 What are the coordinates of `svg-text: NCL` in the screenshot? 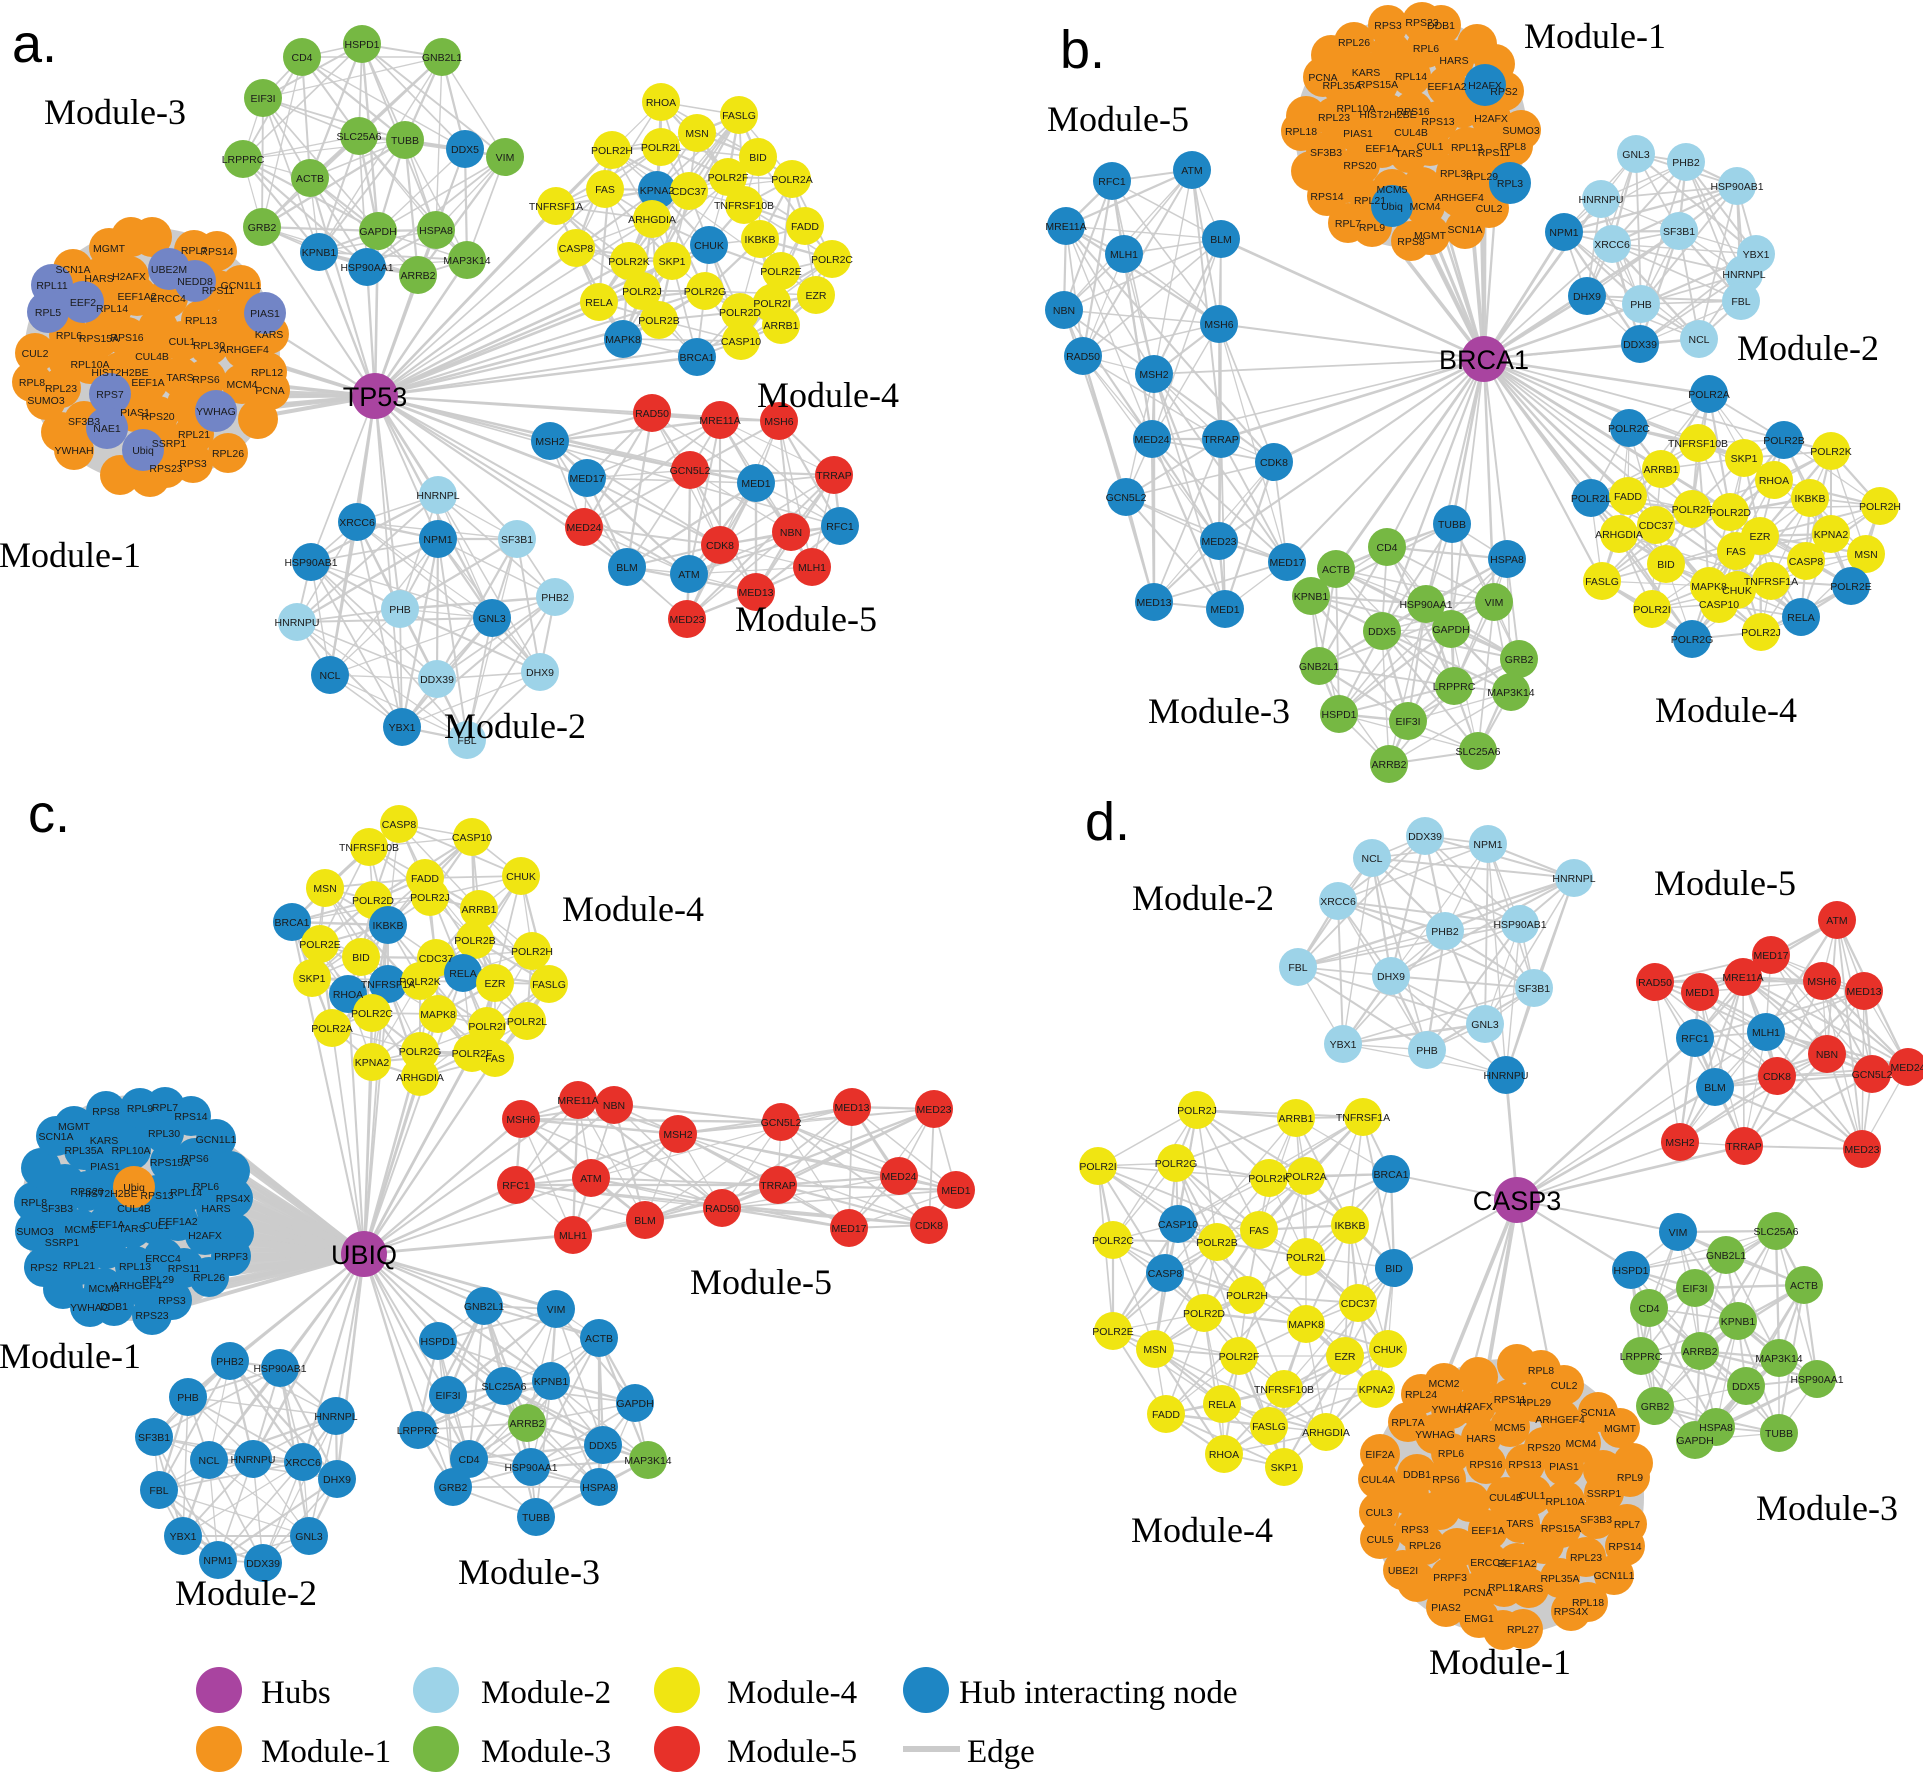 It's located at (208, 1461).